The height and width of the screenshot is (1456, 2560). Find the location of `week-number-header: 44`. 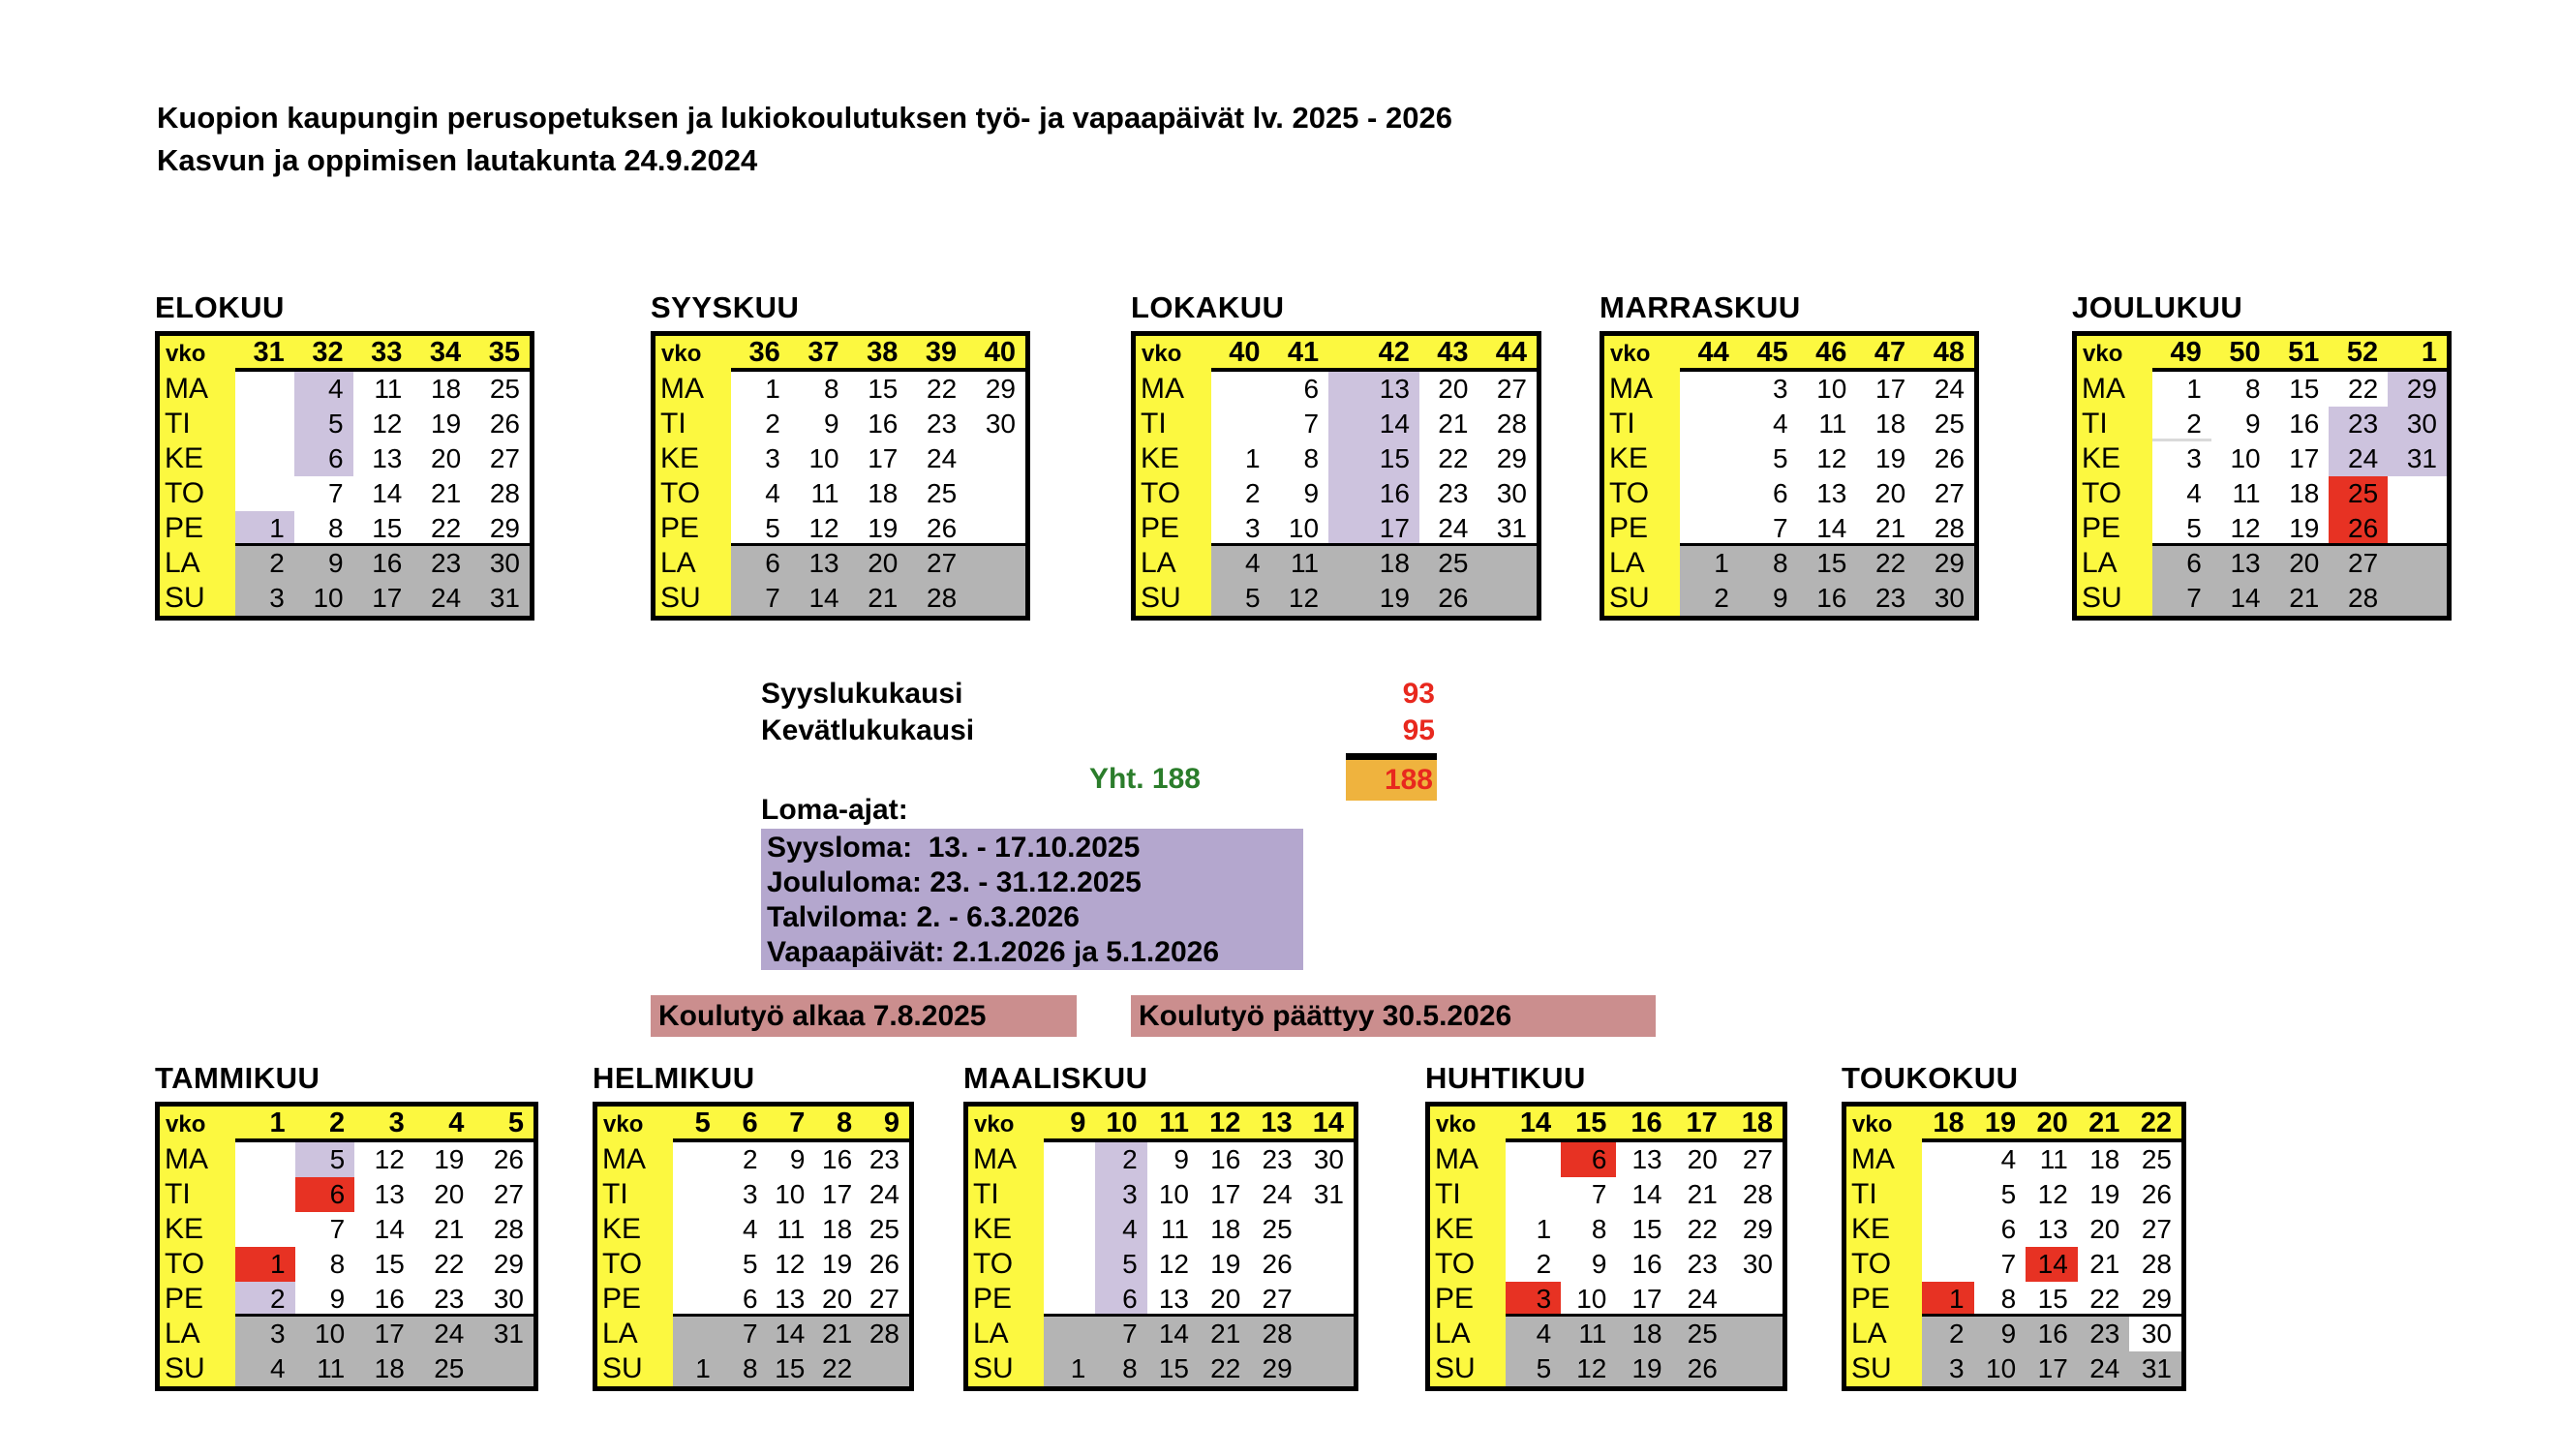

week-number-header: 44 is located at coordinates (1709, 354).